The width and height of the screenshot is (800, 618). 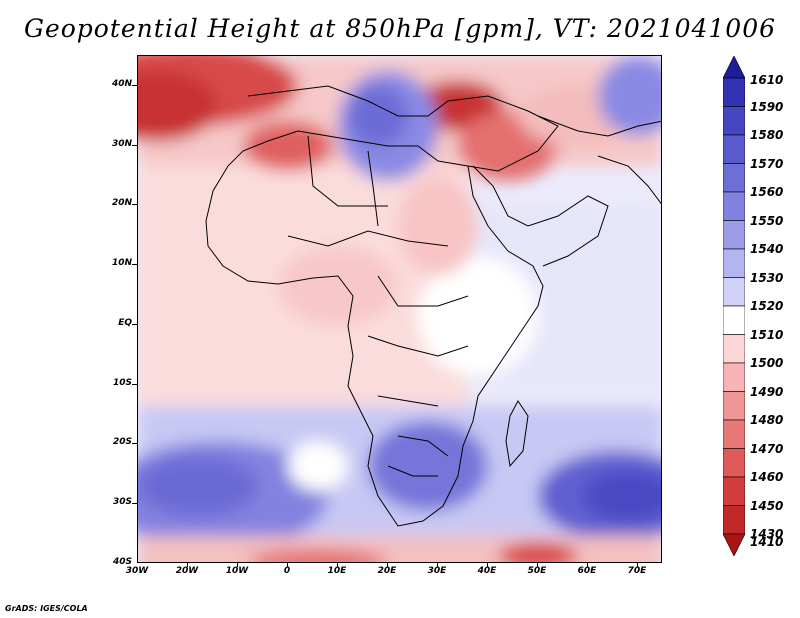 What do you see at coordinates (767, 306) in the screenshot?
I see `colorbar-label: 1520` at bounding box center [767, 306].